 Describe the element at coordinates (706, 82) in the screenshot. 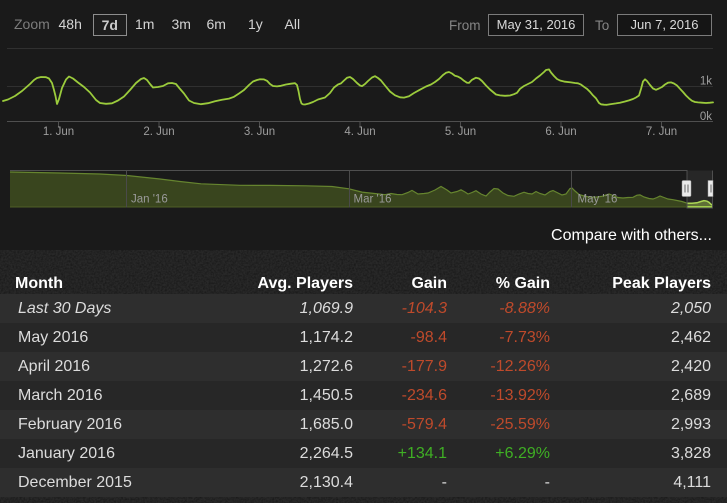

I see `svg-text: 1k` at that location.